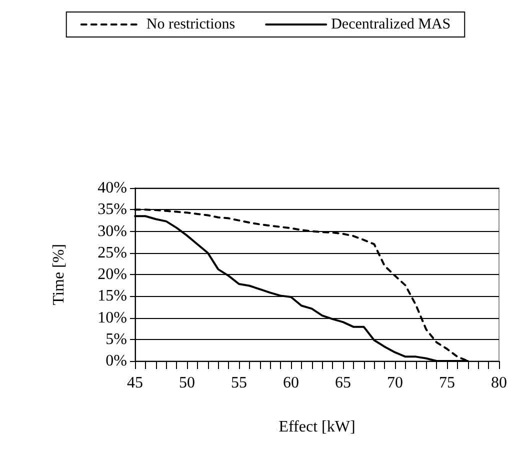 This screenshot has width=531, height=461. I want to click on y-tick-label: 15%, so click(112, 296).